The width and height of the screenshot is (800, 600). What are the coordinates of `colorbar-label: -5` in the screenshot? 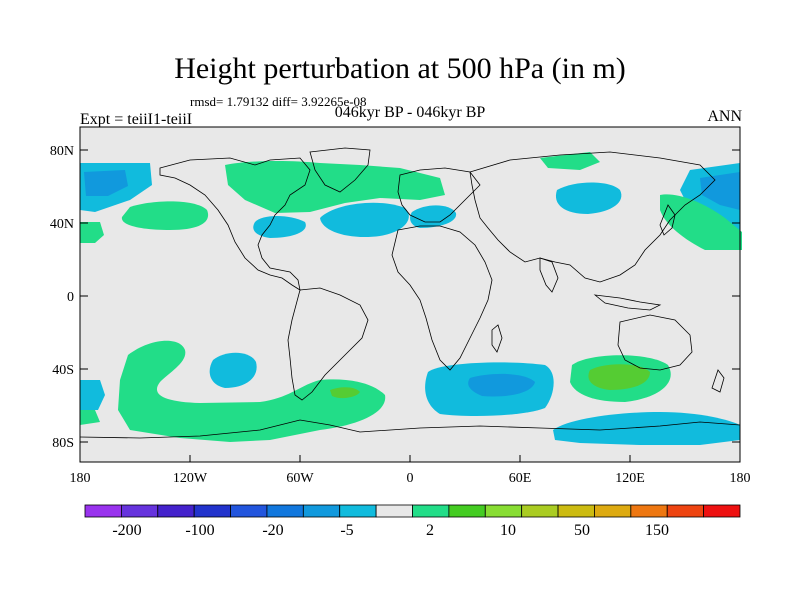 It's located at (346, 530).